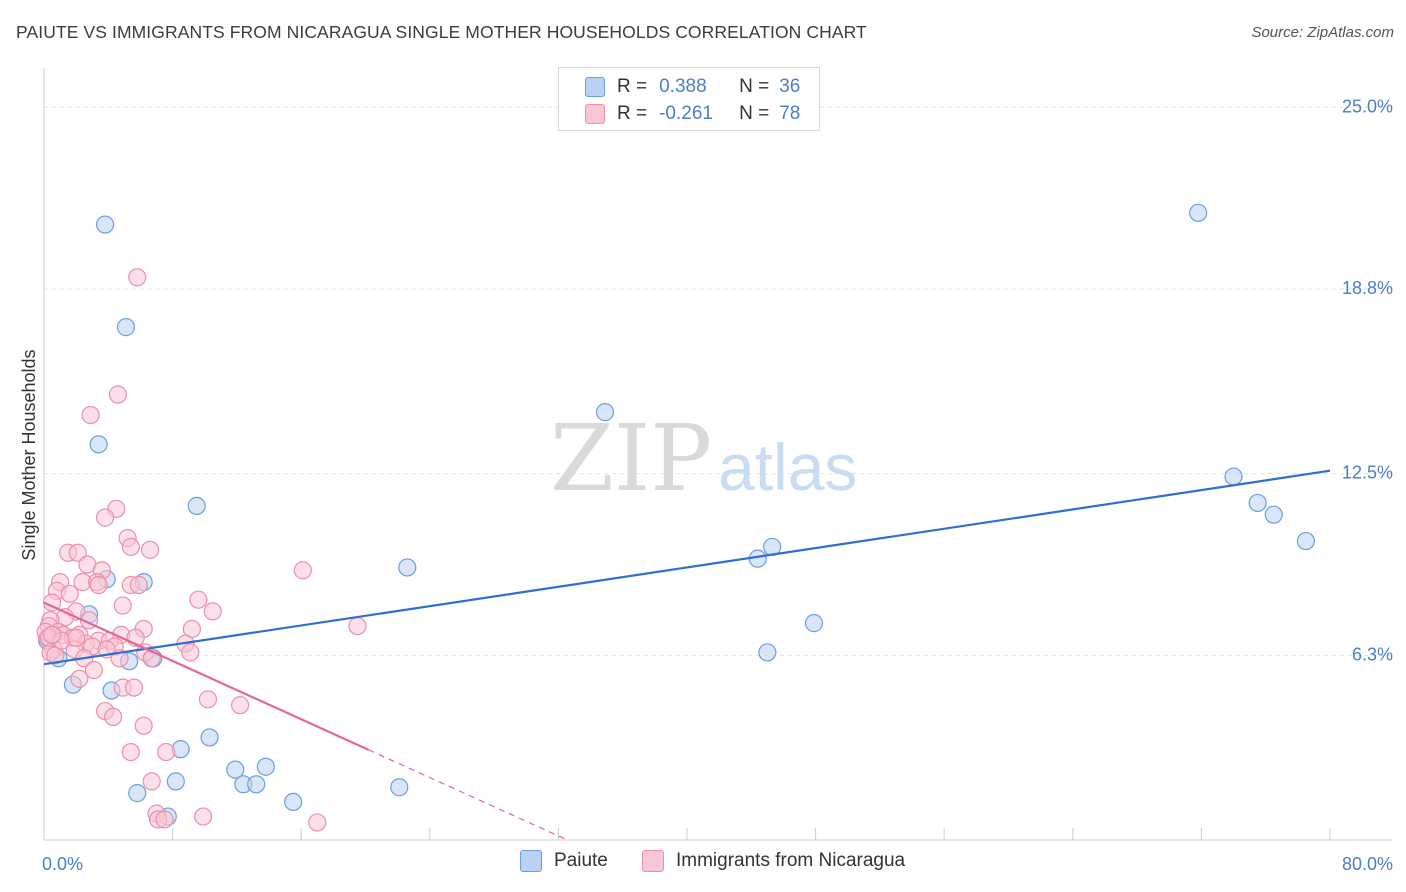  Describe the element at coordinates (1322, 32) in the screenshot. I see `source-label: Source: ZipAtlas.com` at that location.